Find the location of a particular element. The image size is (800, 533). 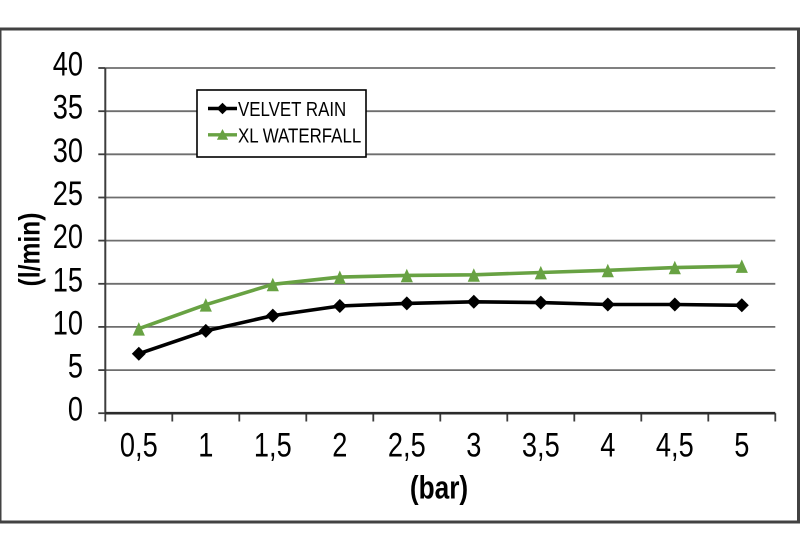

svg-text: 40 is located at coordinates (68, 64).